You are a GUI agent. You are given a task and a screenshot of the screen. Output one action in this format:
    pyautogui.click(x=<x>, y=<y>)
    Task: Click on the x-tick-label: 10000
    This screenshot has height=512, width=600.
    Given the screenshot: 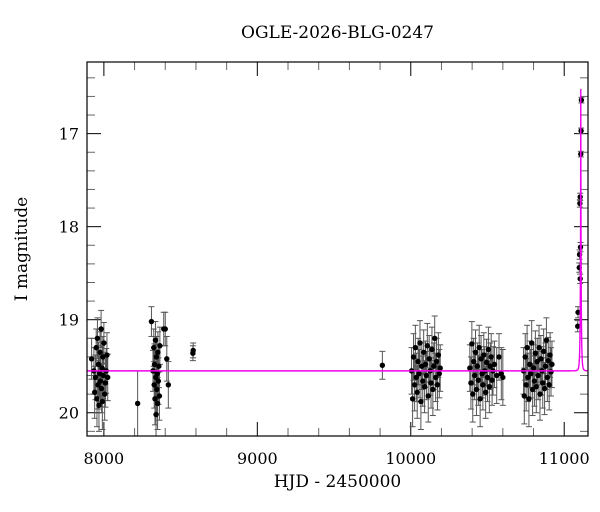 What is the action you would take?
    pyautogui.click(x=410, y=458)
    